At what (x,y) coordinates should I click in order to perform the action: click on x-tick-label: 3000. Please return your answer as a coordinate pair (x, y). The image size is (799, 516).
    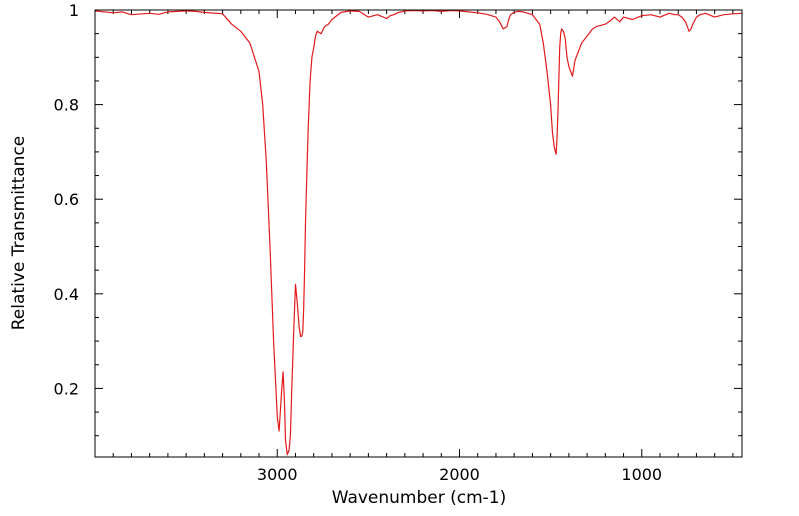
    Looking at the image, I should click on (277, 474).